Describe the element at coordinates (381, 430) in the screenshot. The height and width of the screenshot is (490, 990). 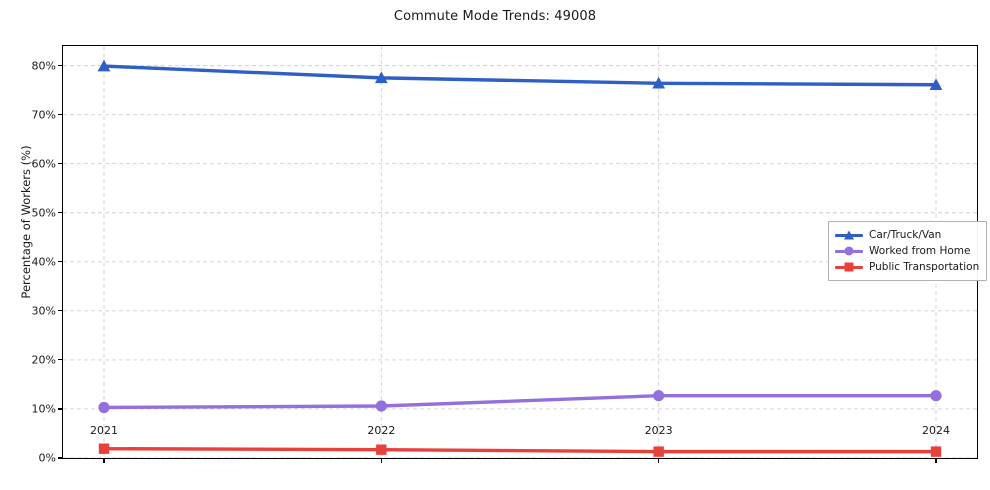
I see `x-tick-label: 2022` at that location.